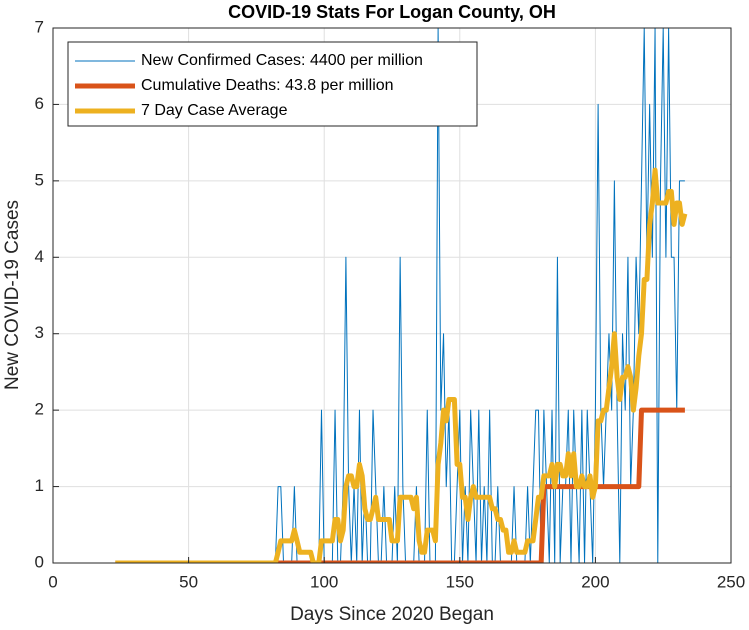 The height and width of the screenshot is (630, 749). Describe the element at coordinates (39, 409) in the screenshot. I see `y-tick-label: 2` at that location.